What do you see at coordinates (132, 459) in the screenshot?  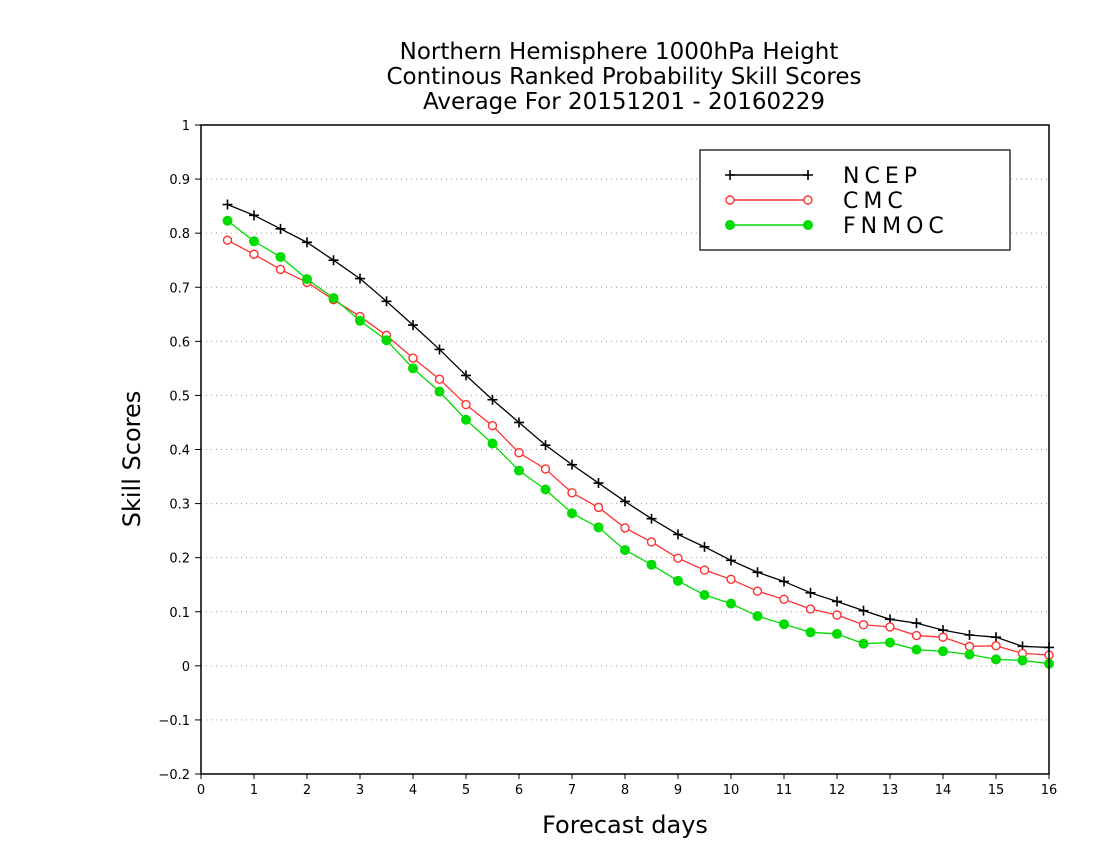 I see `y-axis-label: Skill Scores` at bounding box center [132, 459].